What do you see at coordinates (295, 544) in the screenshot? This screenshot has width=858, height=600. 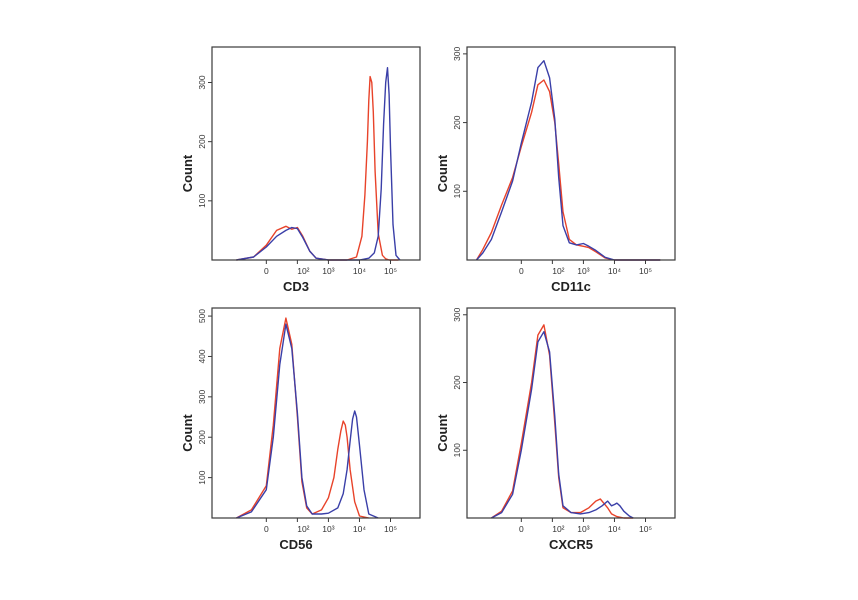 I see `x-axis-label: CD56` at bounding box center [295, 544].